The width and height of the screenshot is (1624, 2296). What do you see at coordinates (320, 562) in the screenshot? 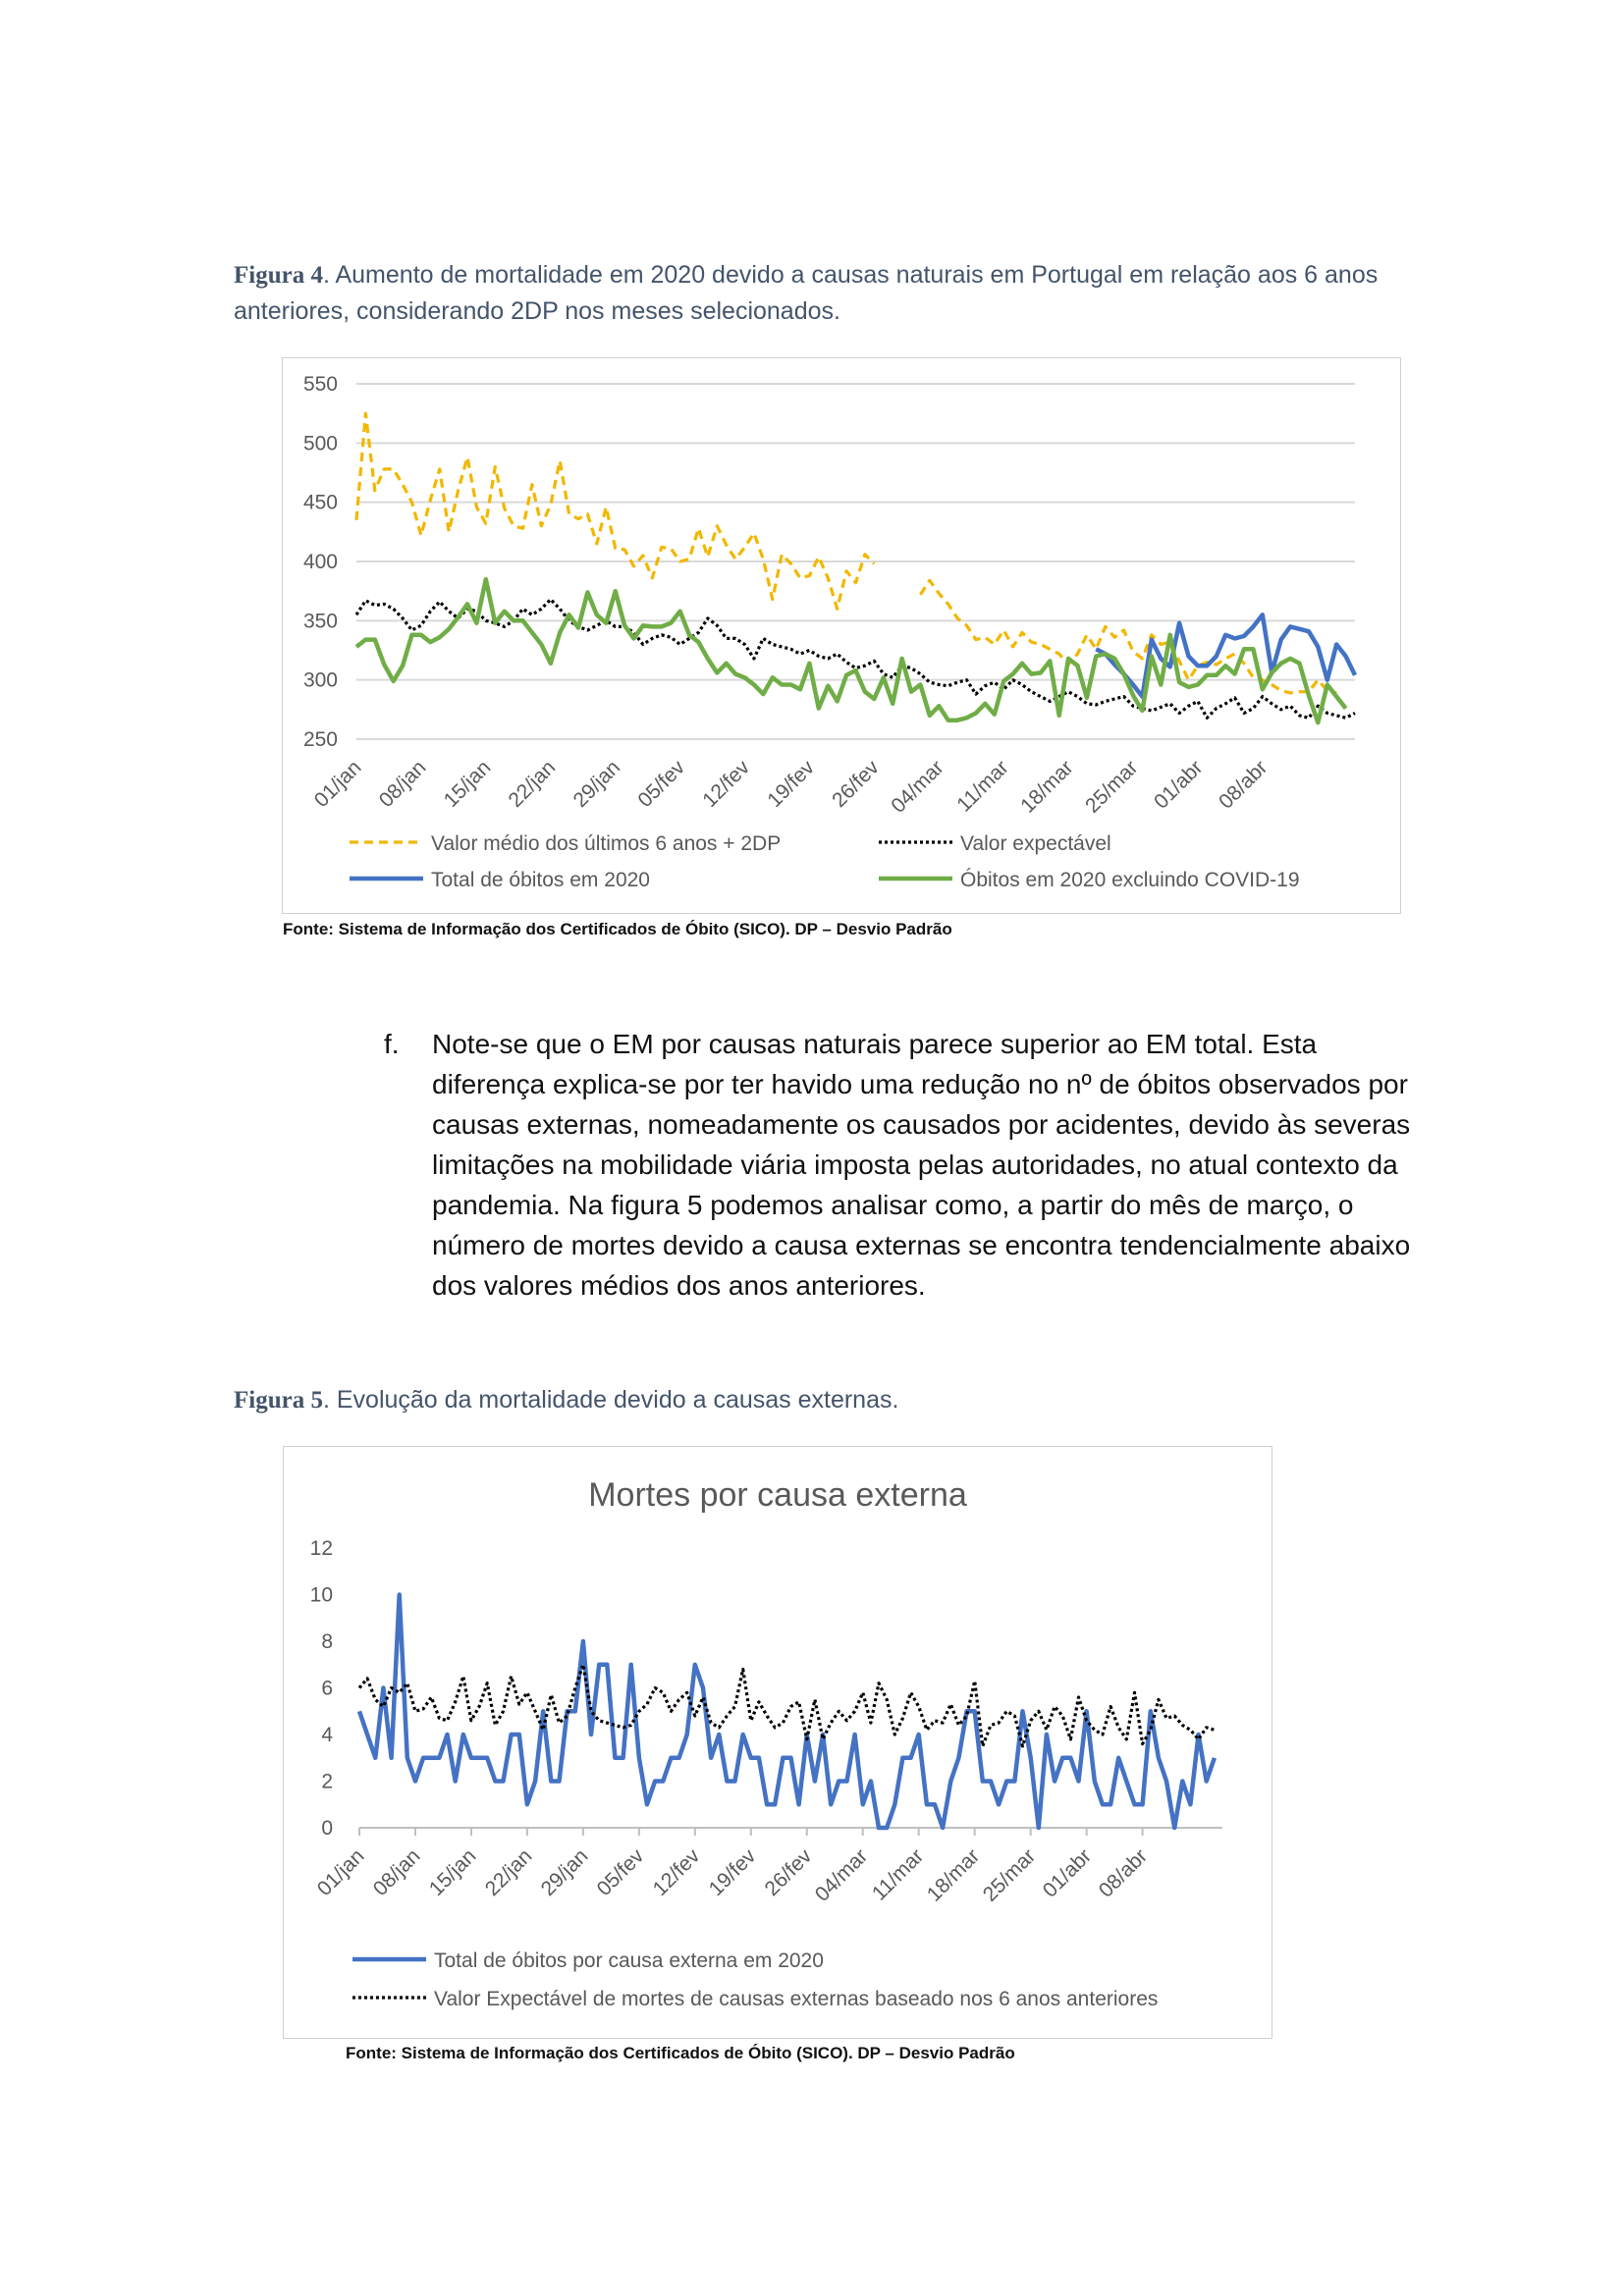
I see `y-tick-label: 400` at bounding box center [320, 562].